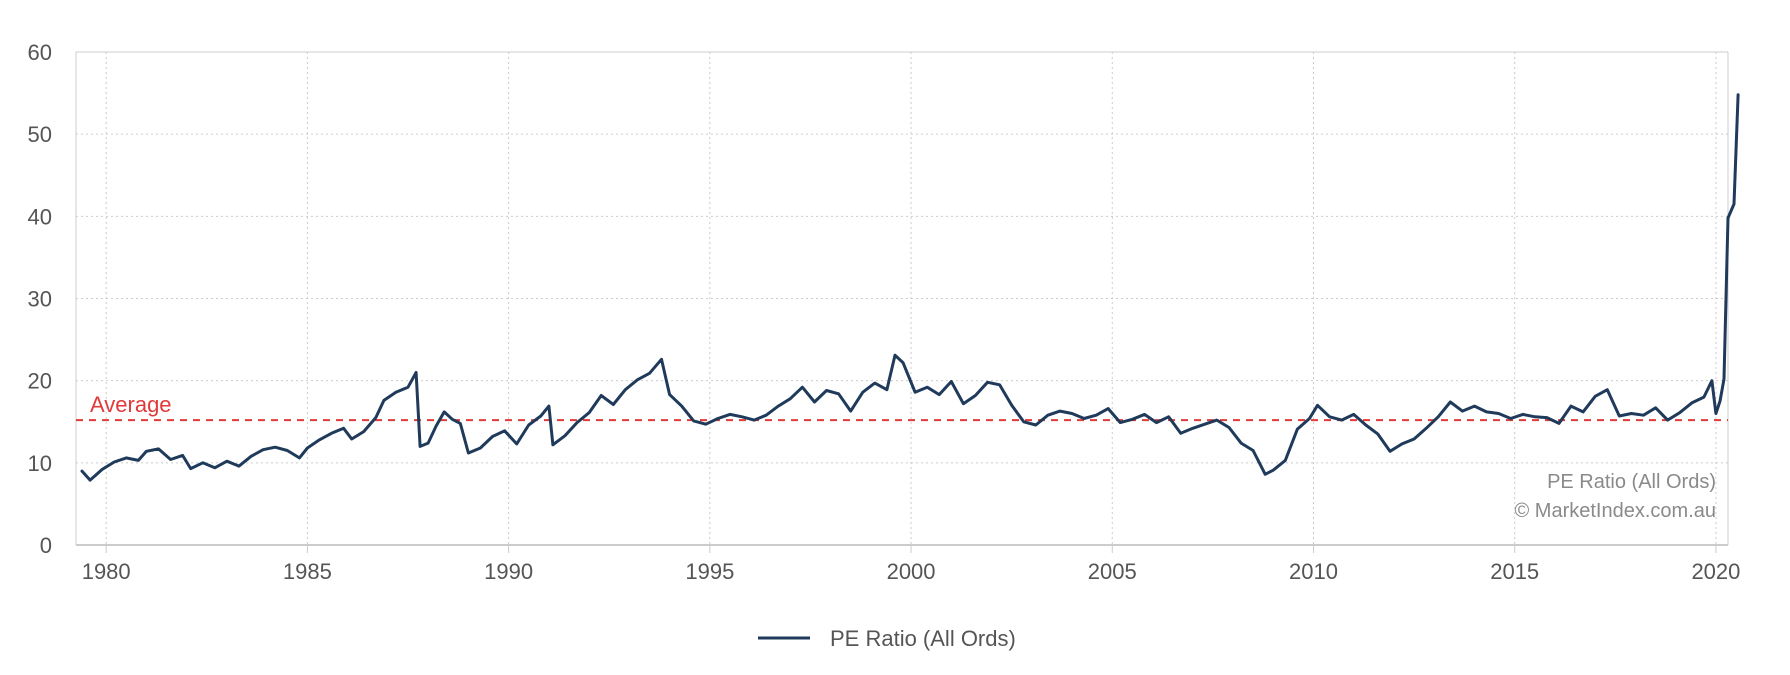 The height and width of the screenshot is (675, 1790). What do you see at coordinates (508, 571) in the screenshot?
I see `x-tick-label: 1990` at bounding box center [508, 571].